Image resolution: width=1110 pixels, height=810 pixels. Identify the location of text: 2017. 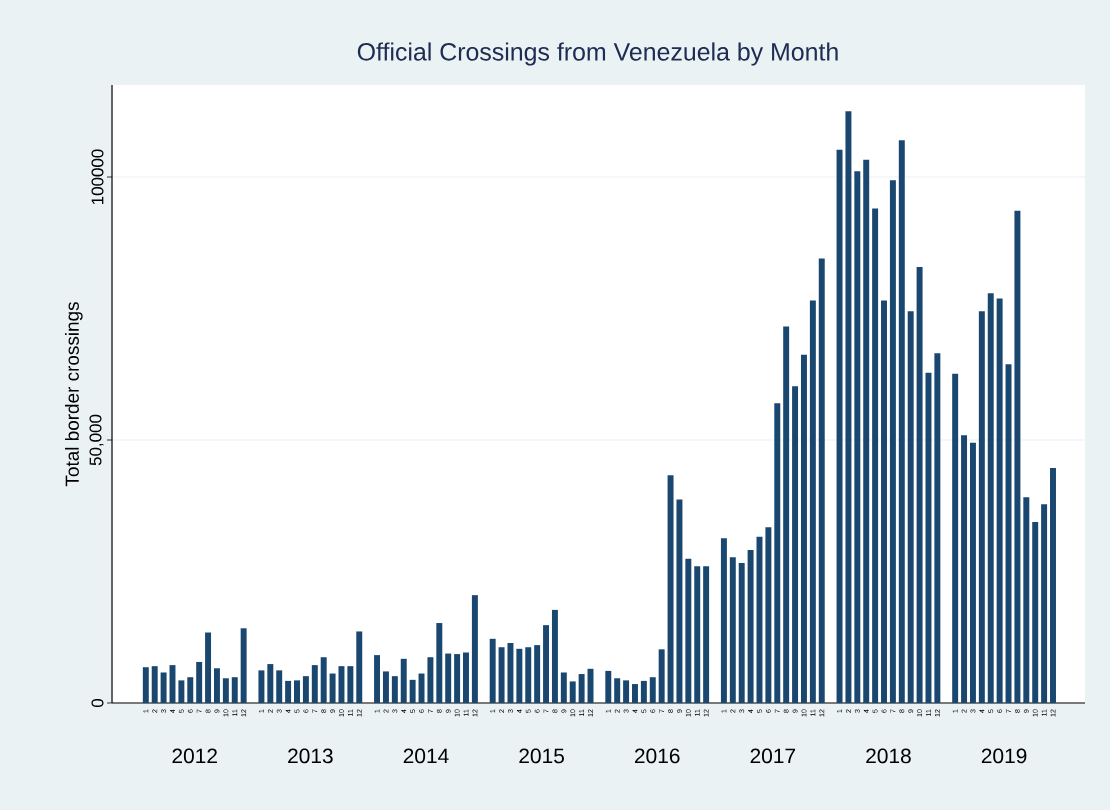
(773, 756).